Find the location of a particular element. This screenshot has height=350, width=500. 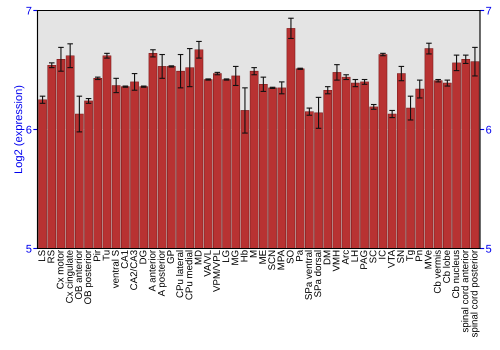

x-tick-label: SO is located at coordinates (290, 257).